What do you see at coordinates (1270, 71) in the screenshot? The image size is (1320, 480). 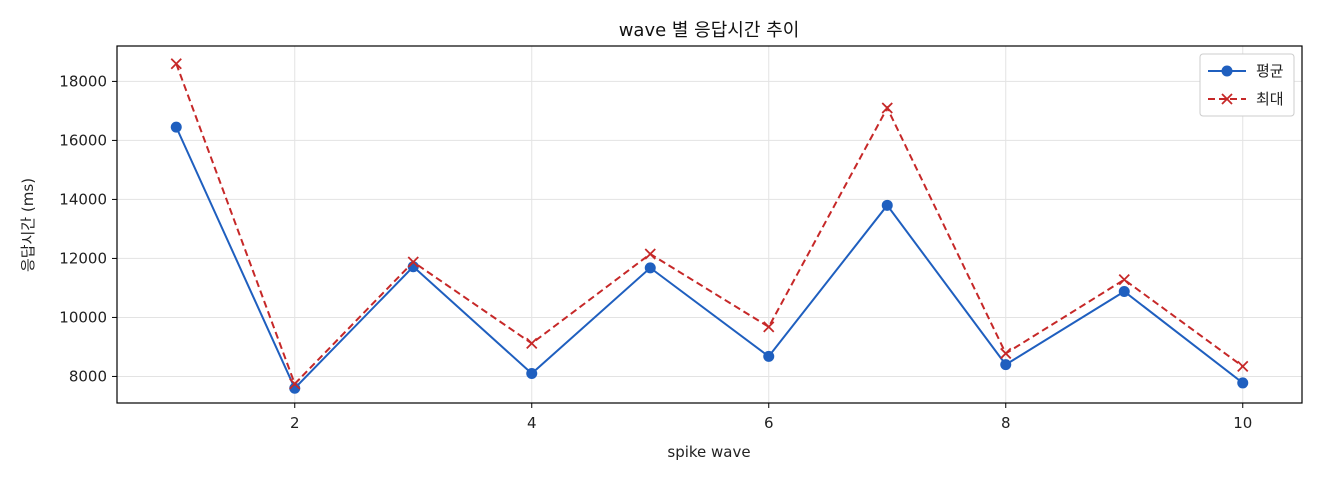 I see `legend-label-avg: 평균` at bounding box center [1270, 71].